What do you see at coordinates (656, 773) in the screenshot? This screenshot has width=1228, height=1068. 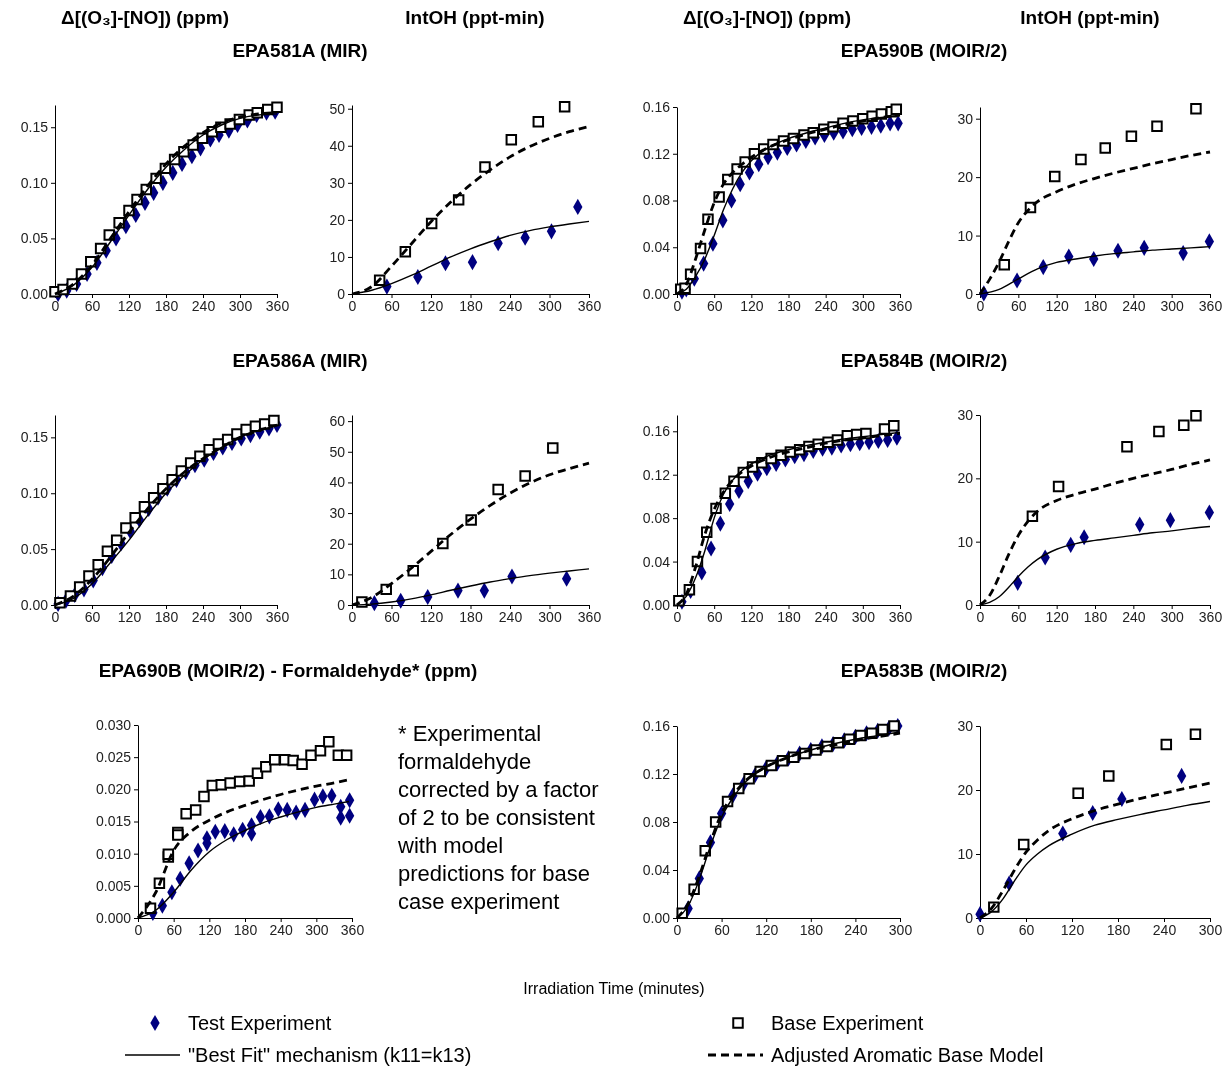 I see `y-tick-label: 0.12` at bounding box center [656, 773].